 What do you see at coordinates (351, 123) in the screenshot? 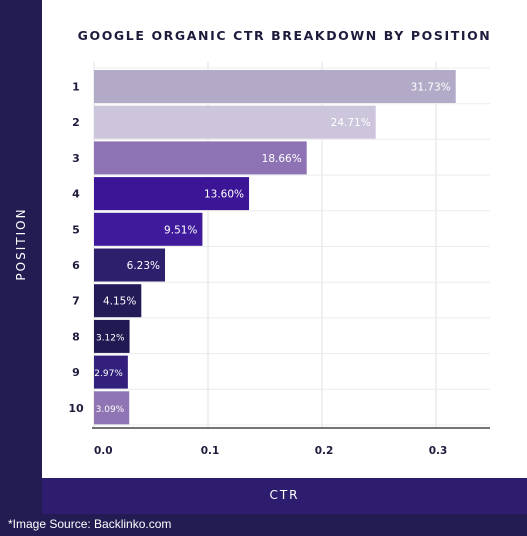
I see `bar-value-label: 24.71%` at bounding box center [351, 123].